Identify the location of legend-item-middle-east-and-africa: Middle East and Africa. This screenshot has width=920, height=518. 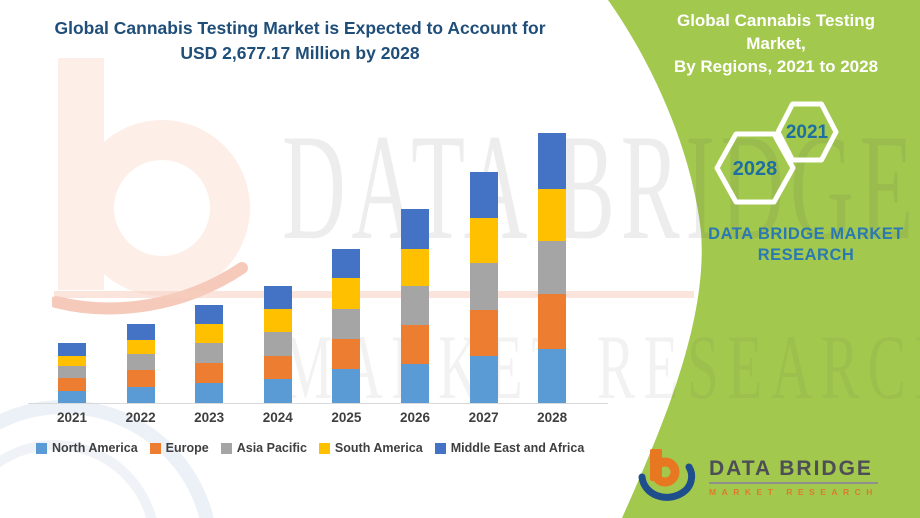
(509, 448).